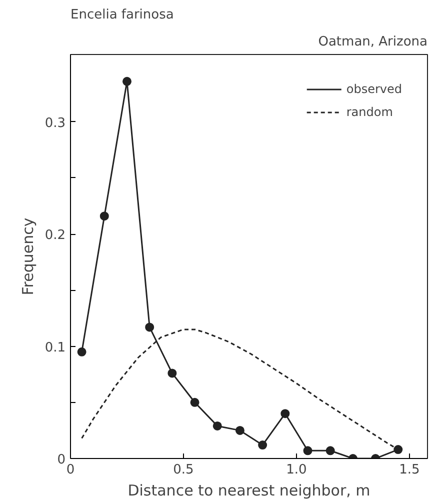 This screenshot has height=502, width=435. What do you see at coordinates (55, 236) in the screenshot?
I see `y-tick-label: 0.2` at bounding box center [55, 236].